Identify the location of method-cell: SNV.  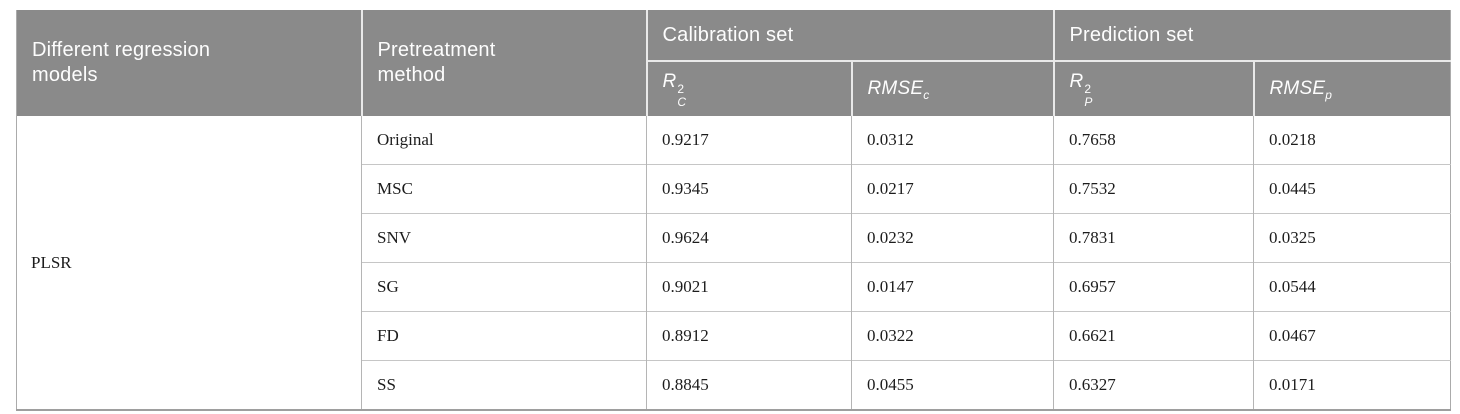
(504, 238).